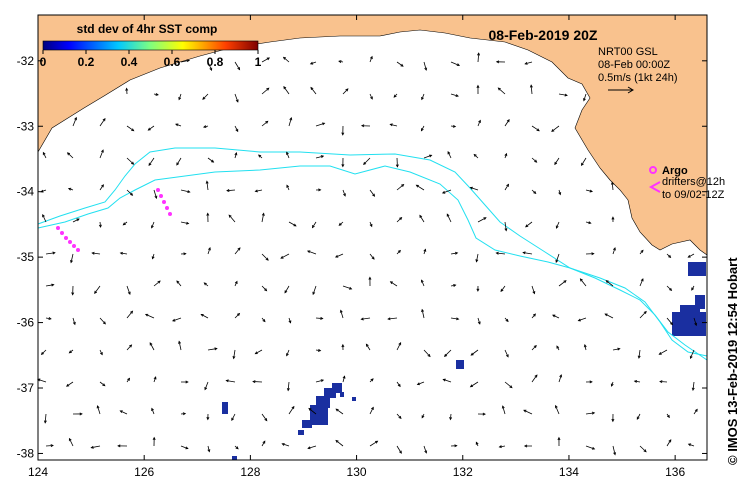 The width and height of the screenshot is (749, 496). I want to click on x-tick-label: 130, so click(357, 472).